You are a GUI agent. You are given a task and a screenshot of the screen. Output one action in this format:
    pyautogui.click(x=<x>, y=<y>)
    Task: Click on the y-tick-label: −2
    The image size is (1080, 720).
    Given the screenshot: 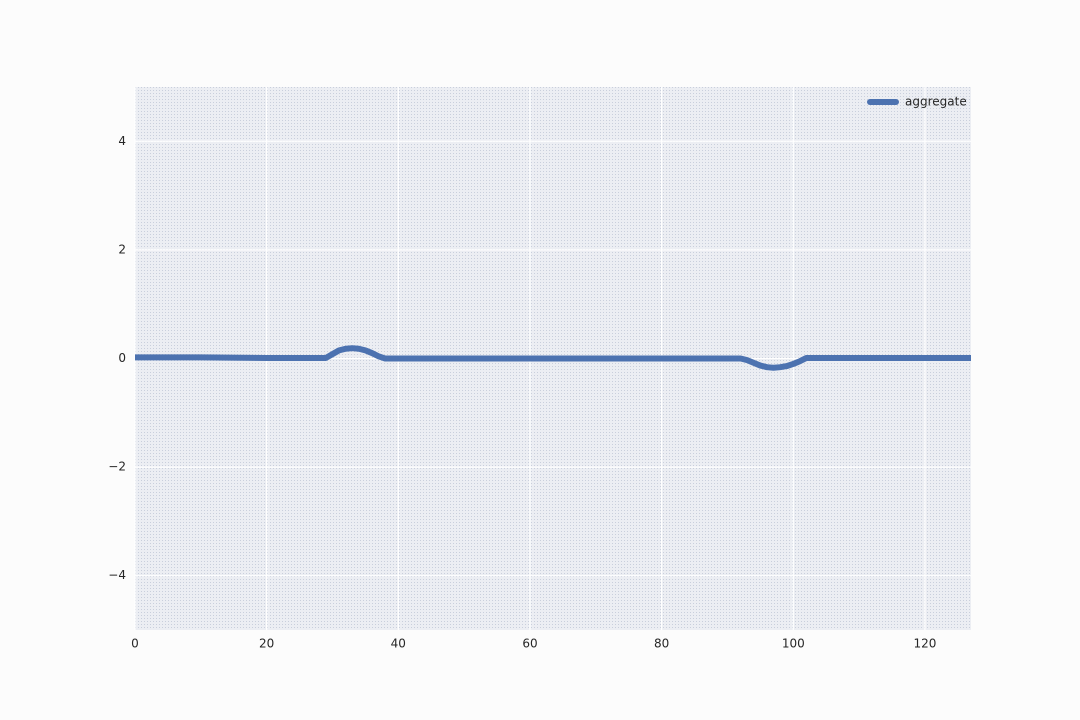 What is the action you would take?
    pyautogui.click(x=117, y=467)
    